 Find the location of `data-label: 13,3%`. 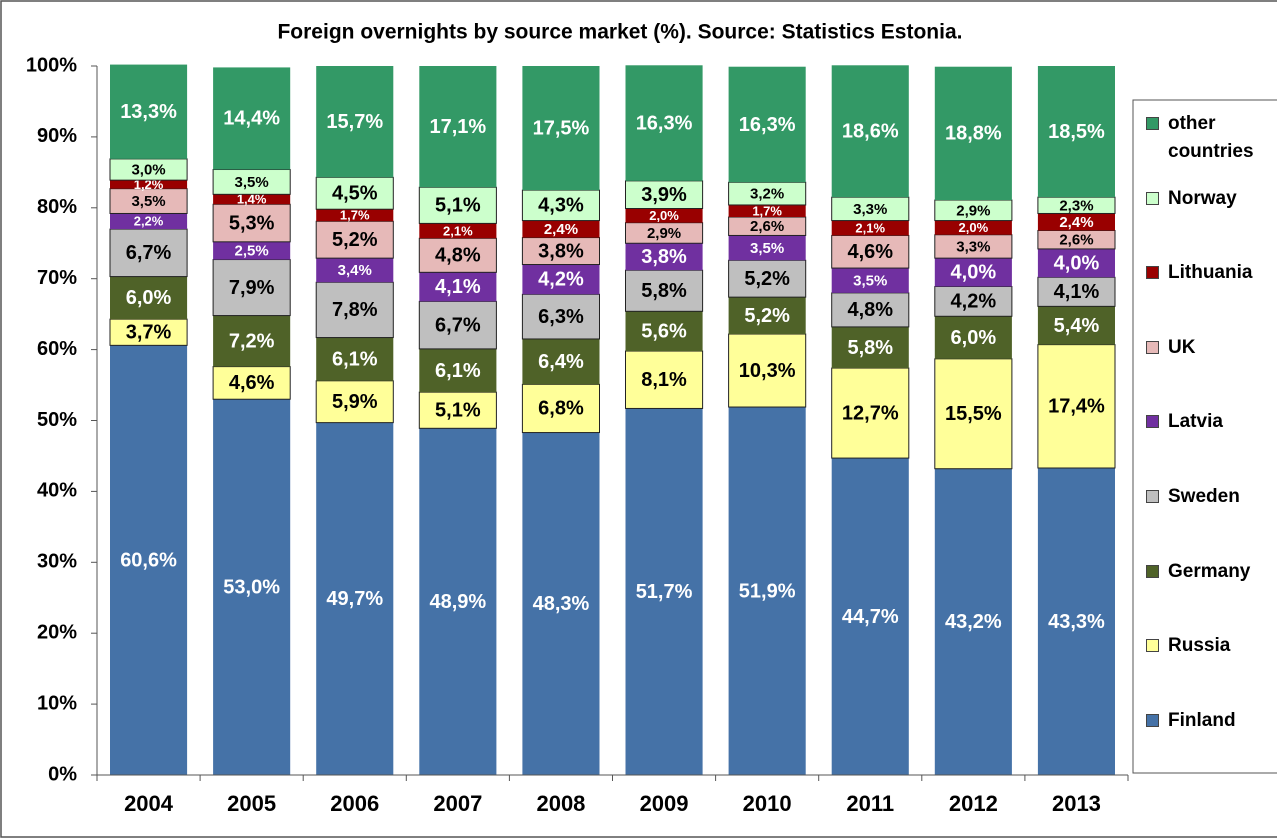

data-label: 13,3% is located at coordinates (148, 112).